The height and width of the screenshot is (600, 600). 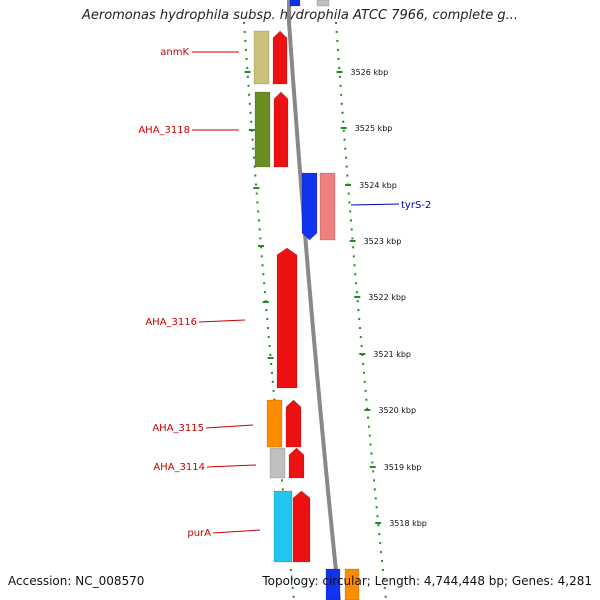 I want to click on gene-feature-bottom-blue, so click(x=333, y=584).